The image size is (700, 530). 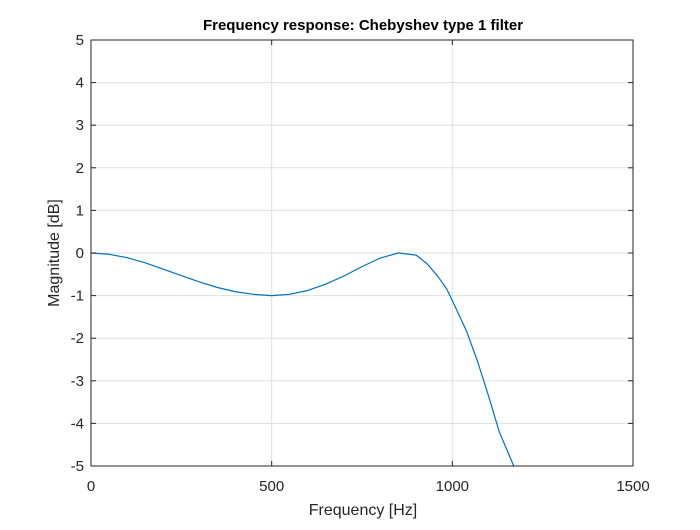 What do you see at coordinates (77, 381) in the screenshot?
I see `y-tick-label: -3` at bounding box center [77, 381].